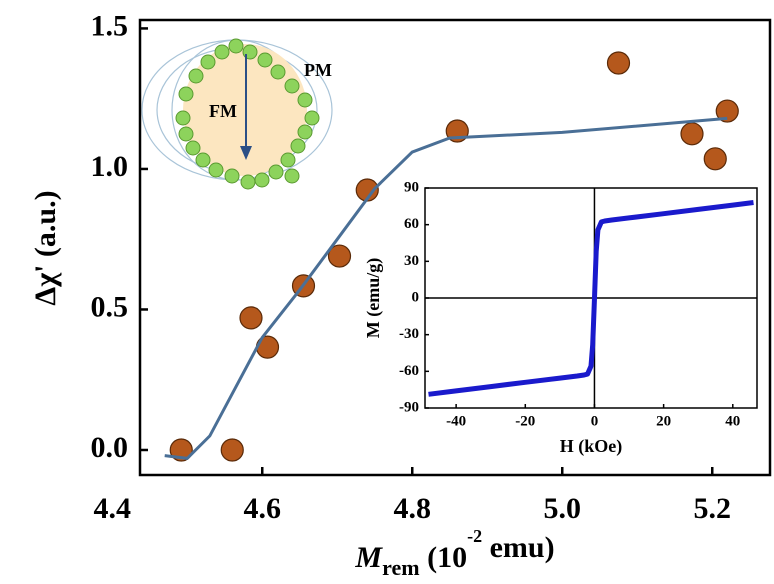 This screenshot has height=584, width=774. I want to click on x-tick-label: 40, so click(732, 421).